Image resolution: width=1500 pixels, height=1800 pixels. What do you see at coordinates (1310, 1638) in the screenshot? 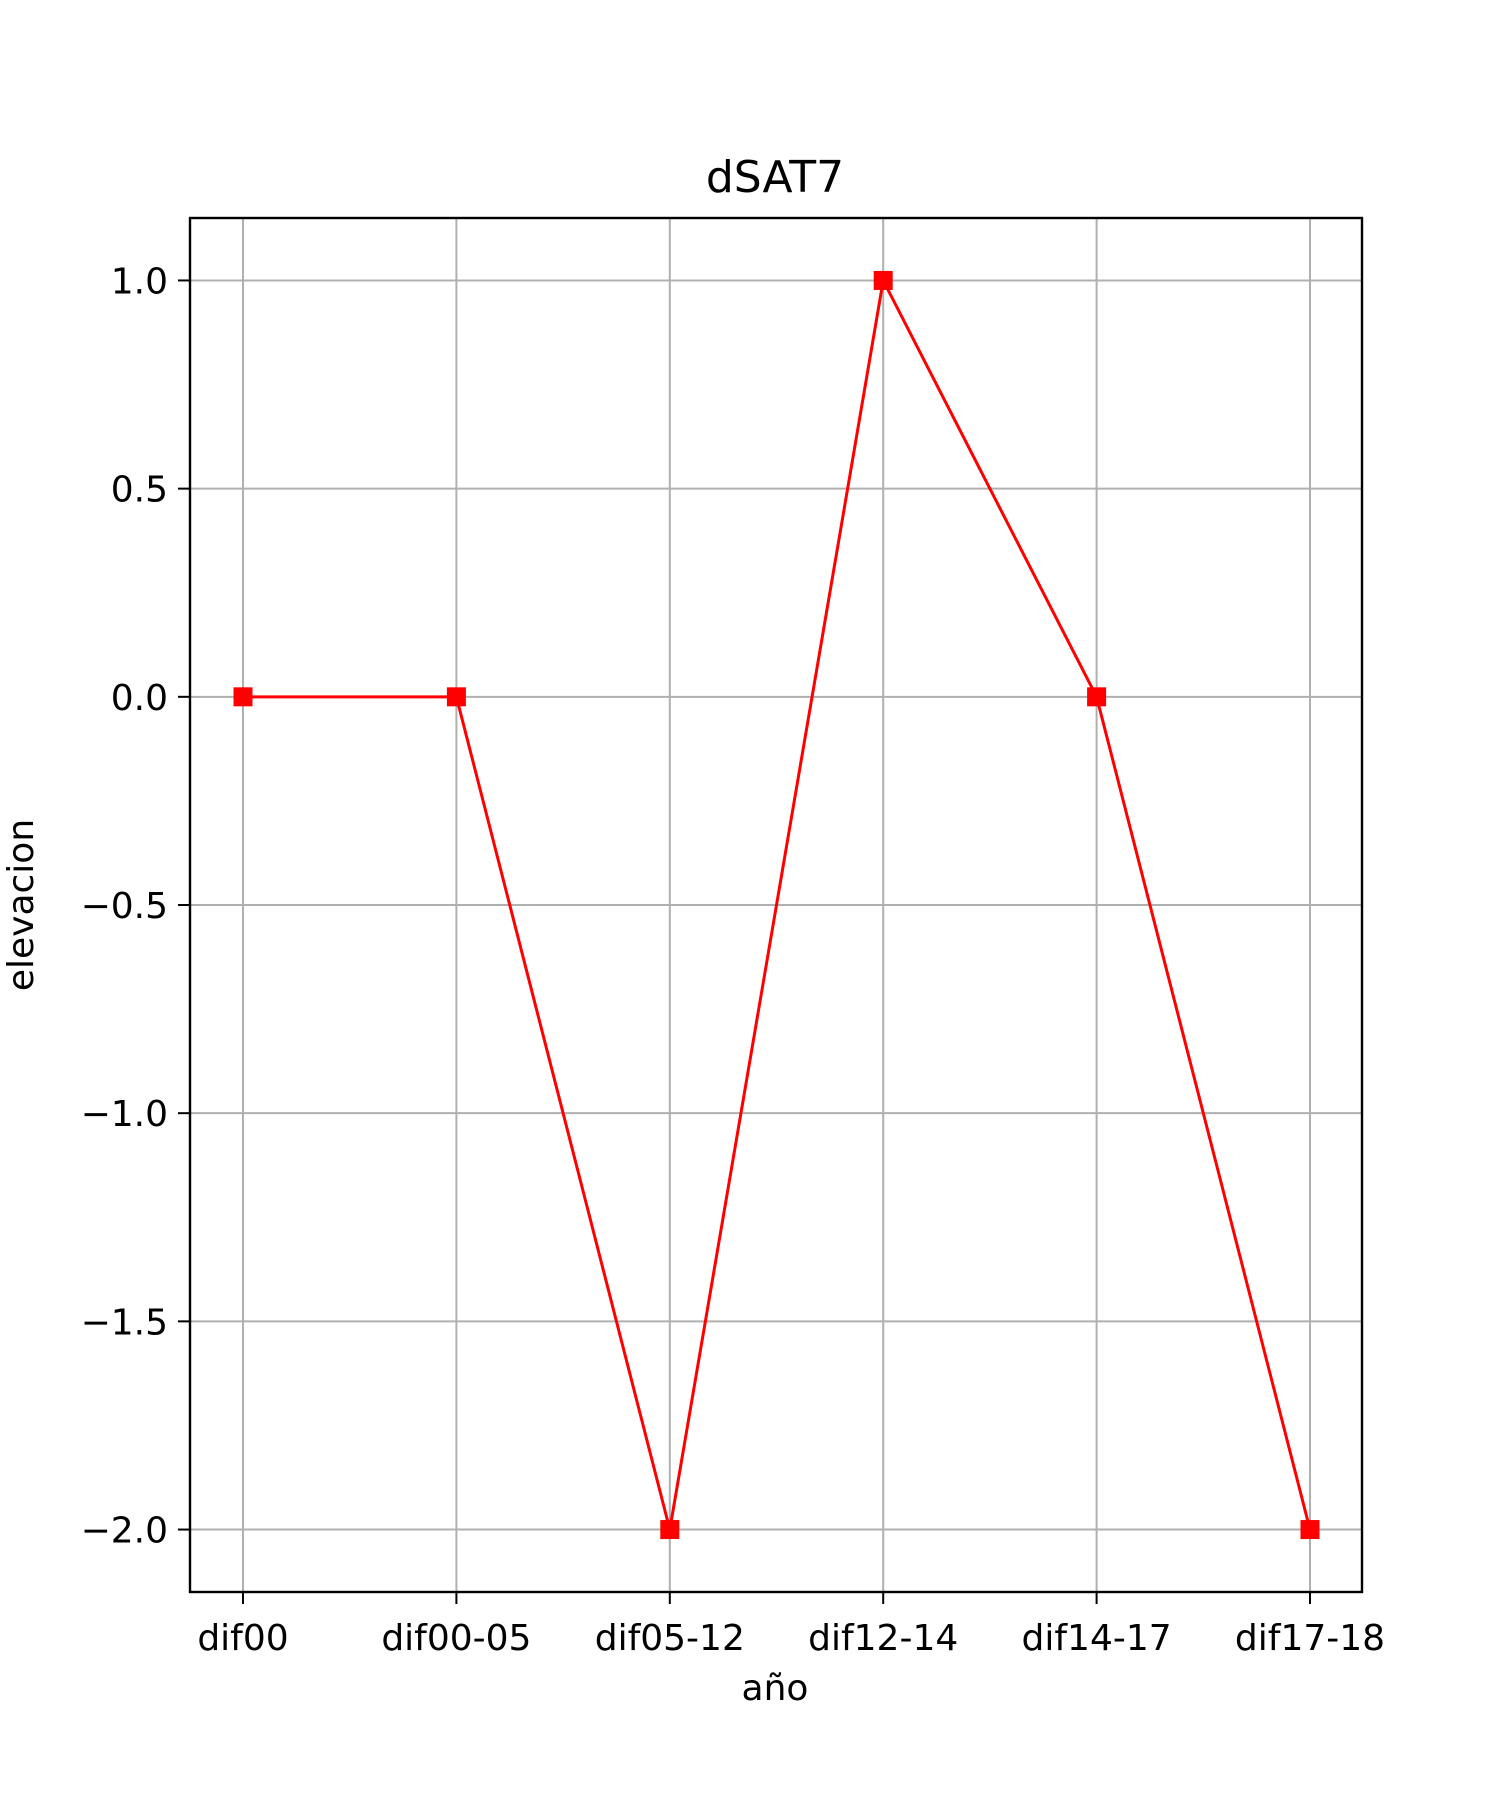
I see `x-tick-label: dif17-18` at bounding box center [1310, 1638].